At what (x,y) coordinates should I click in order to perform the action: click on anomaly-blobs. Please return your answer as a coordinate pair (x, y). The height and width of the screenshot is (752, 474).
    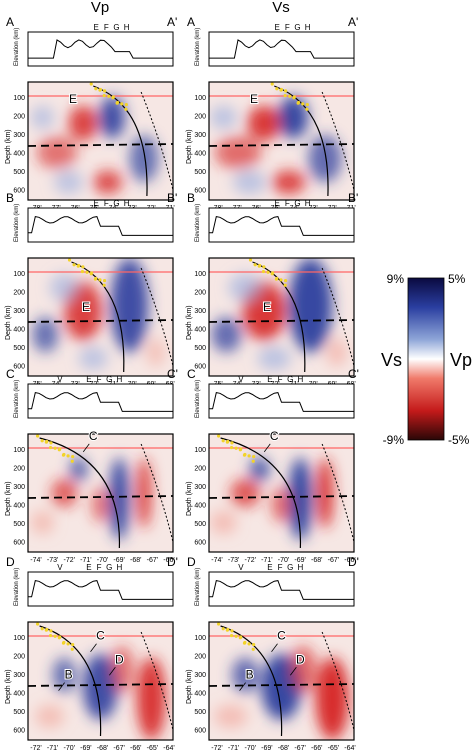
    Looking at the image, I should click on (98, 314).